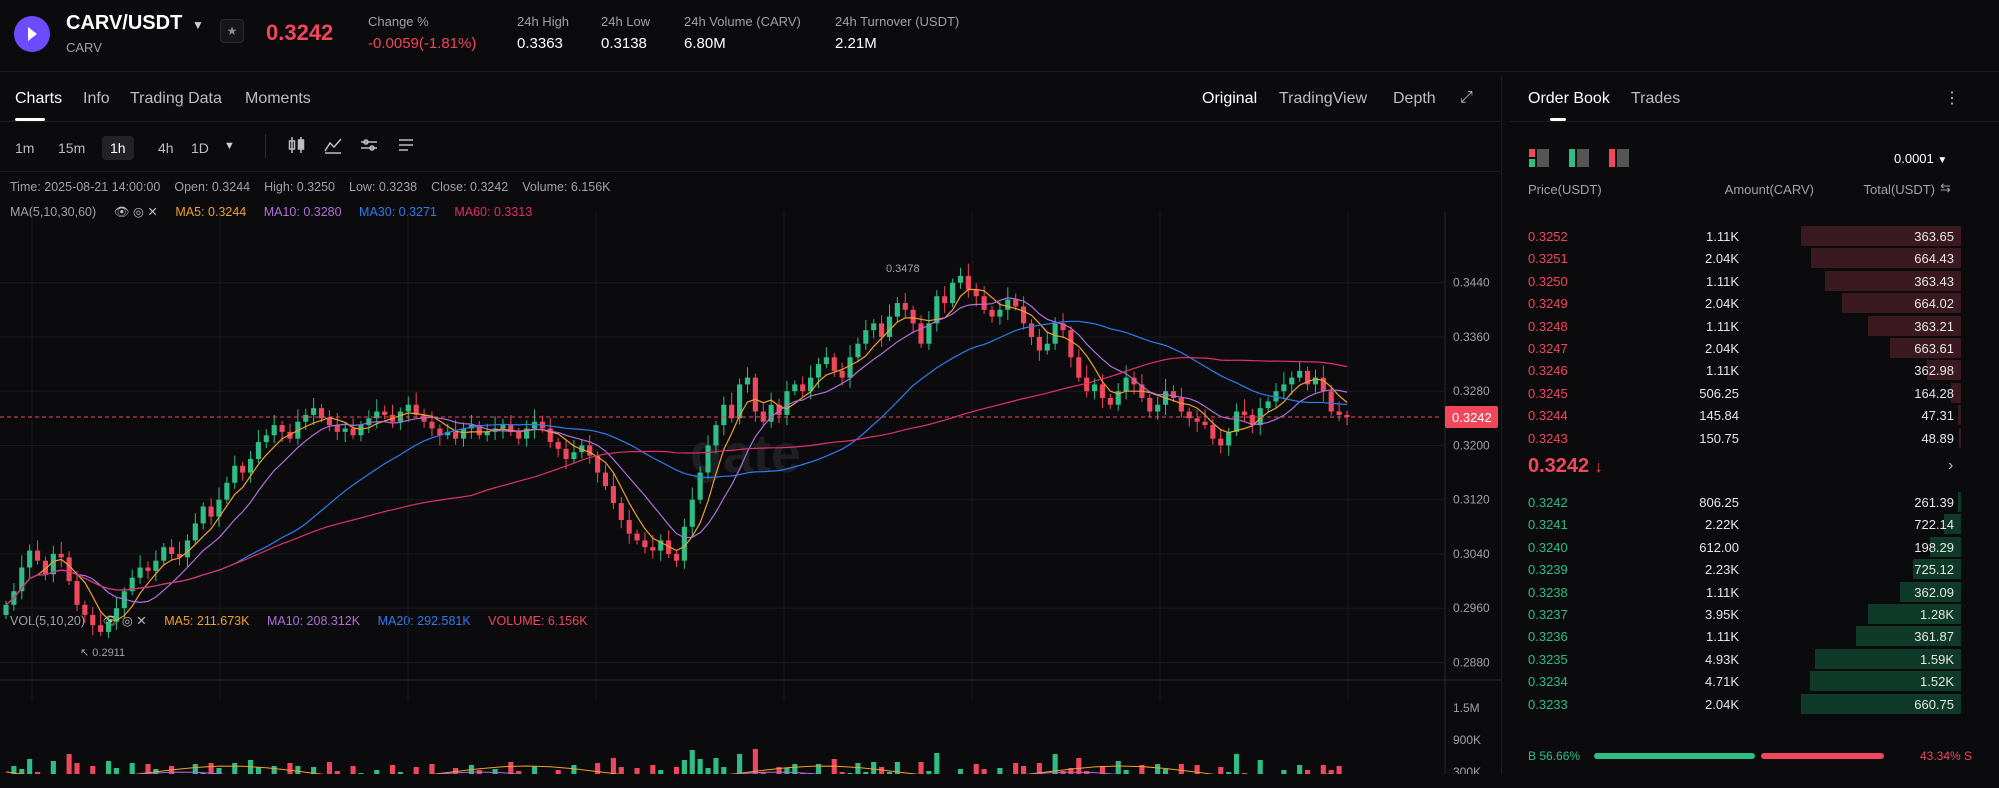  What do you see at coordinates (198, 25) in the screenshot?
I see `chevron-down-icon: ▼` at bounding box center [198, 25].